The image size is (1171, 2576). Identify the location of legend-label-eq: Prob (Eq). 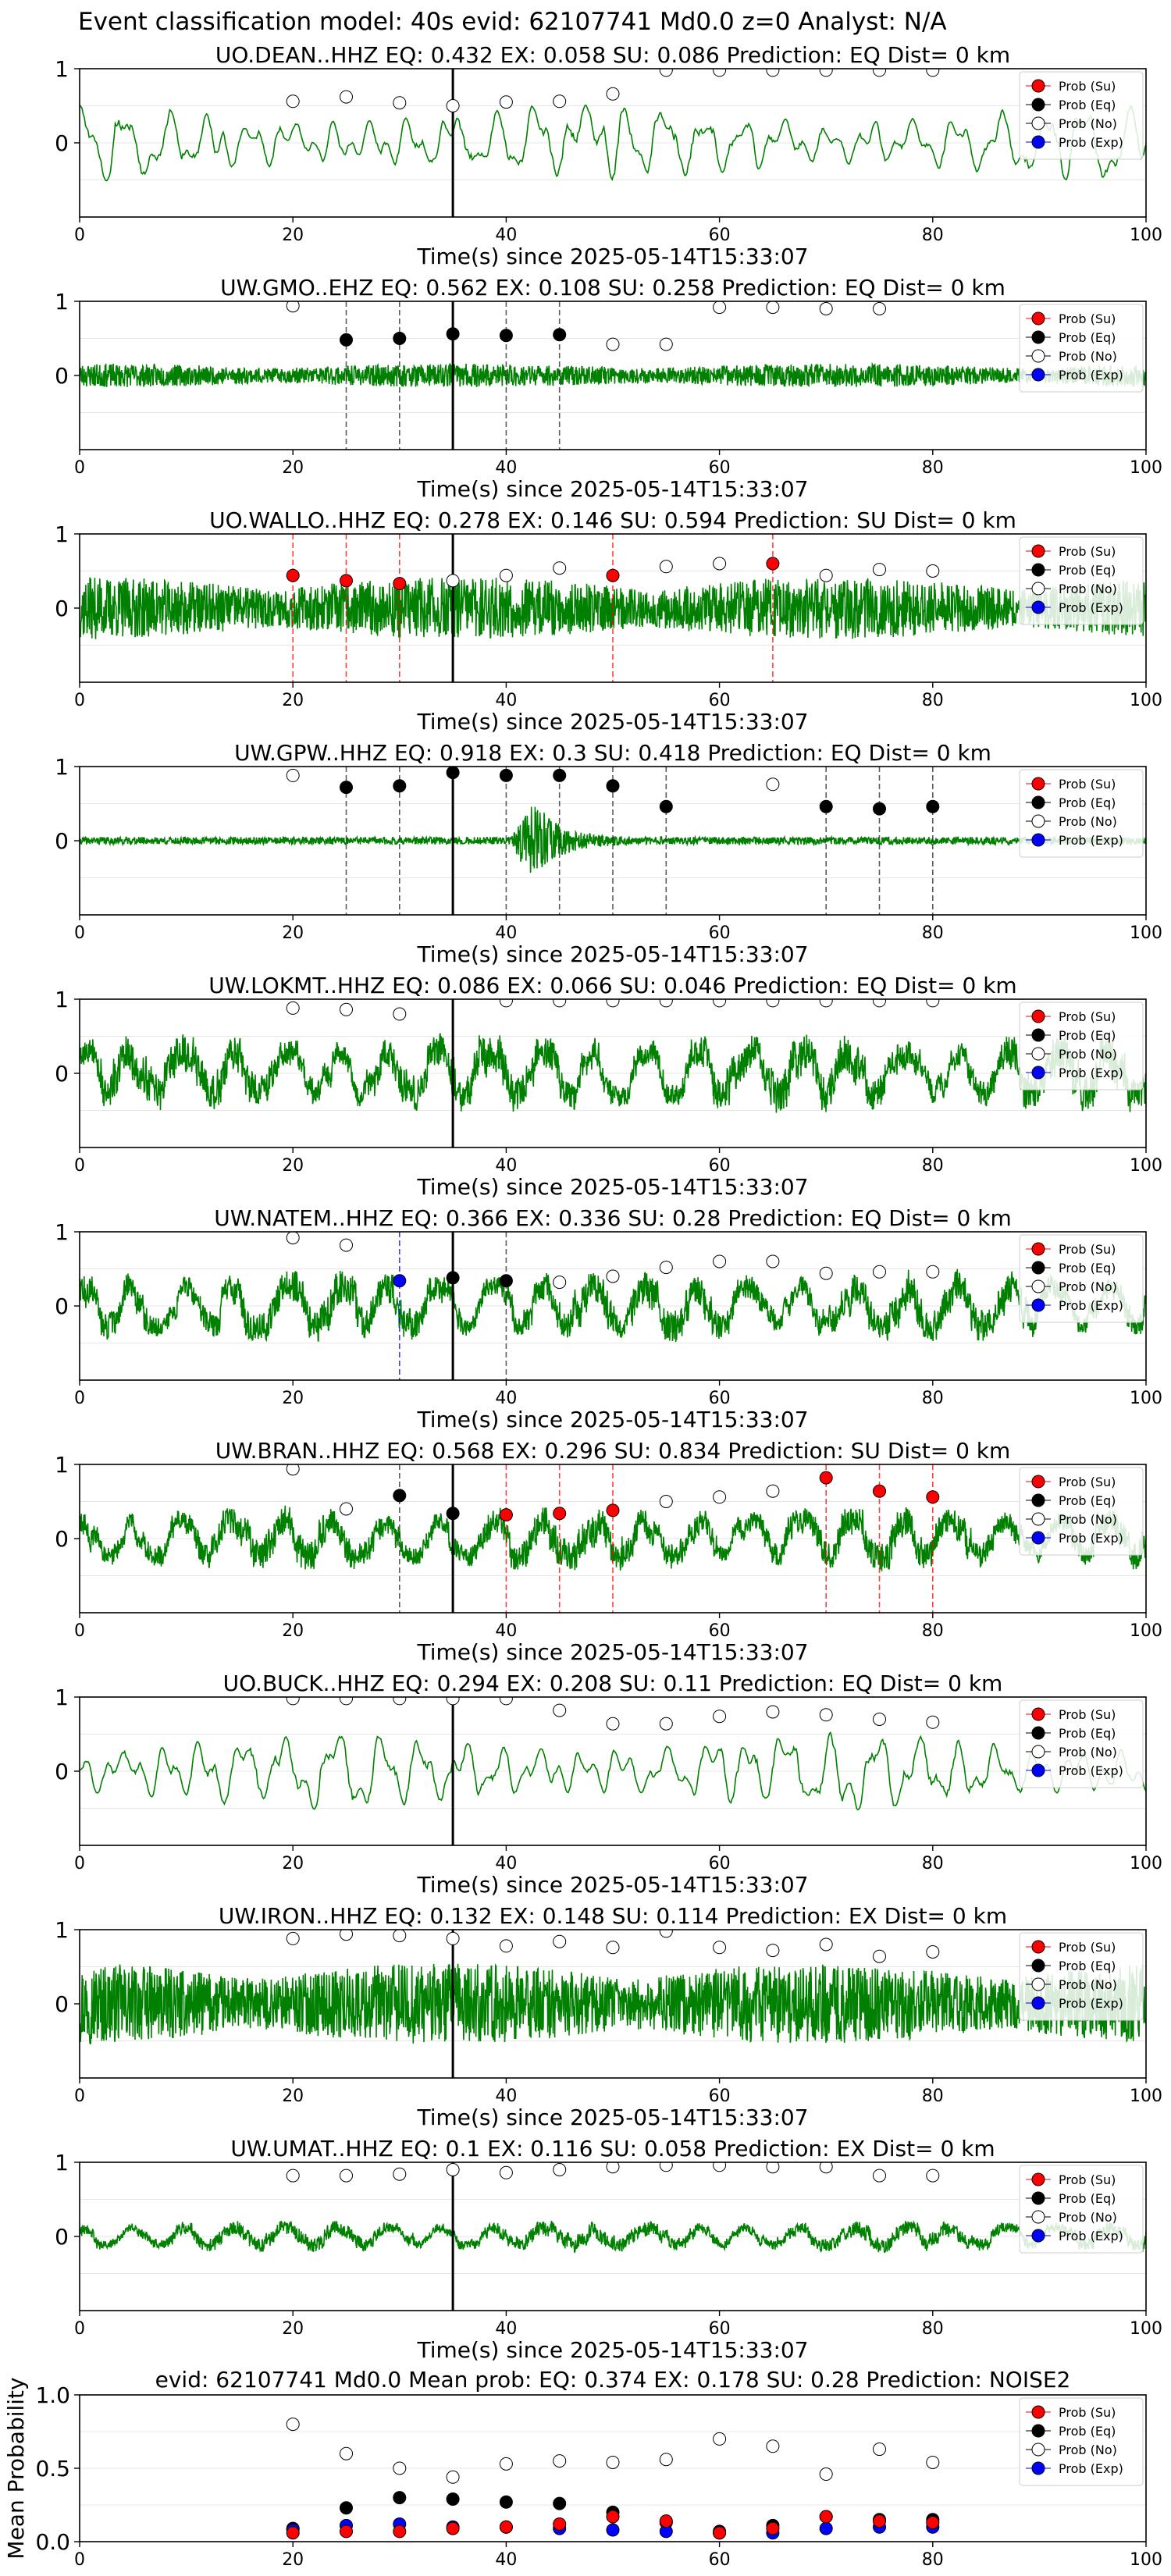
(1087, 105).